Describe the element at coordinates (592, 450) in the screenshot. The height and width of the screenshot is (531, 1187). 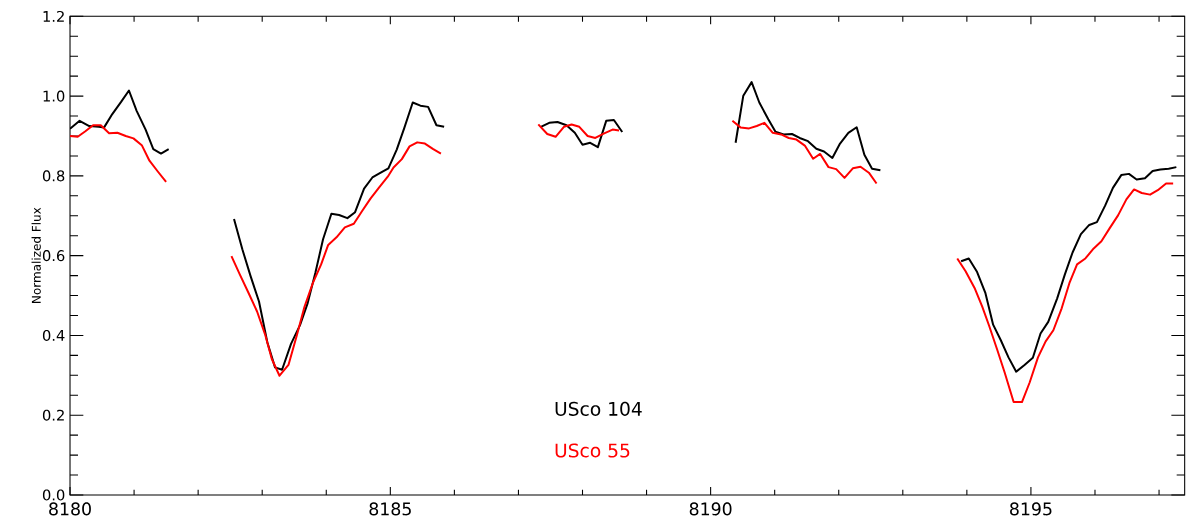
I see `text: USco 55` at that location.